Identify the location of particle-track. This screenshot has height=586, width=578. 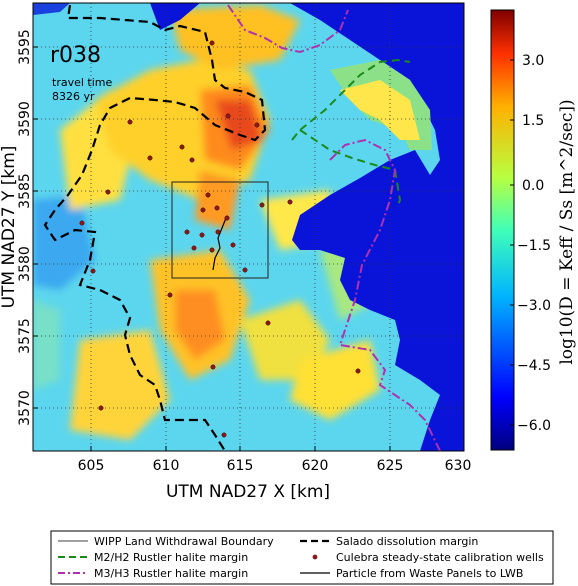
(219, 244).